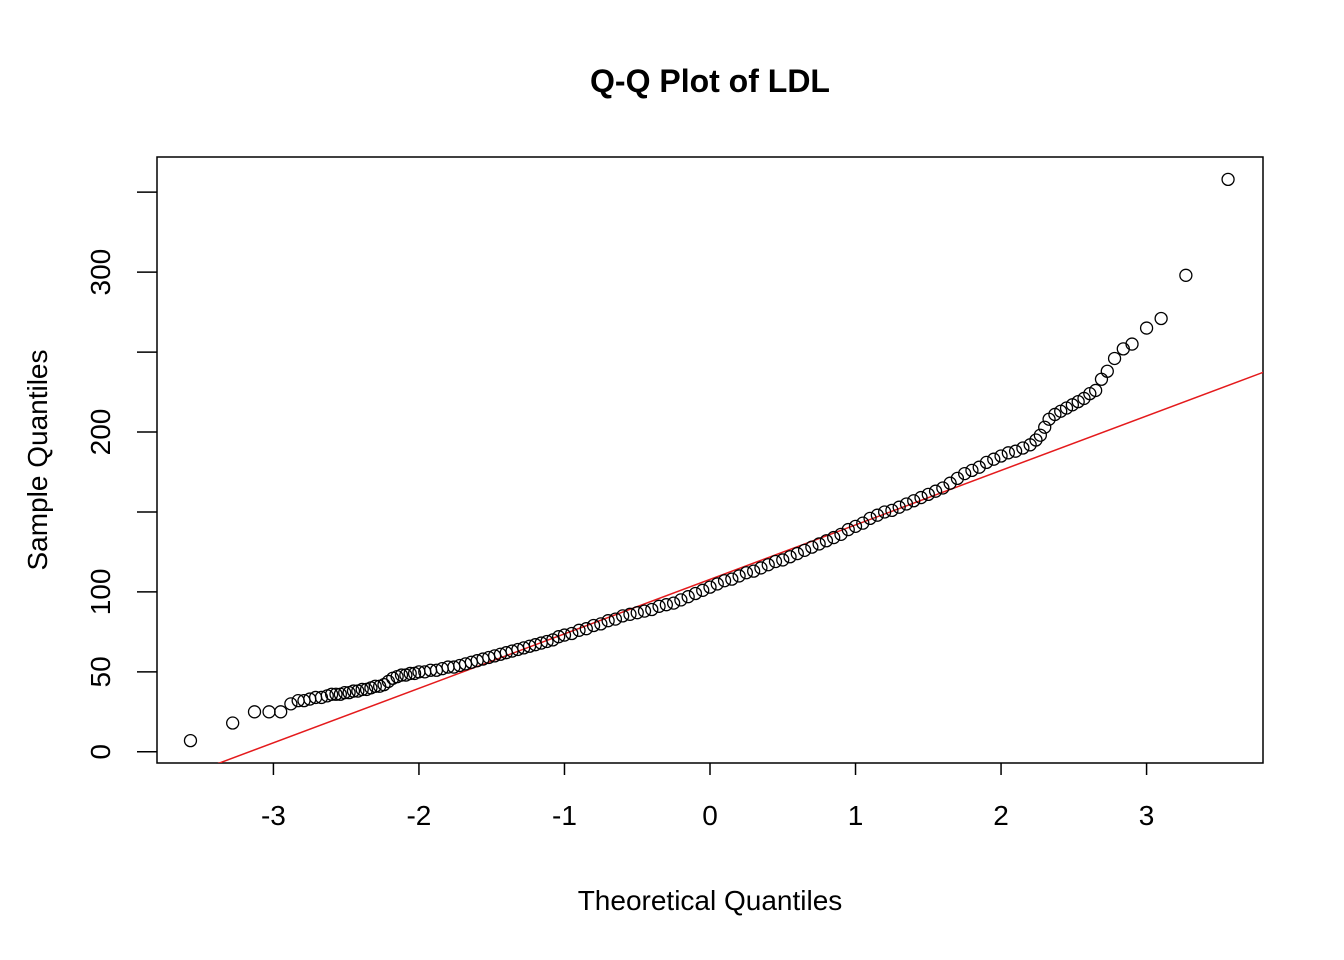 This screenshot has height=960, width=1344. I want to click on y-axis: 0 50 100 200 300, so click(121, 475).